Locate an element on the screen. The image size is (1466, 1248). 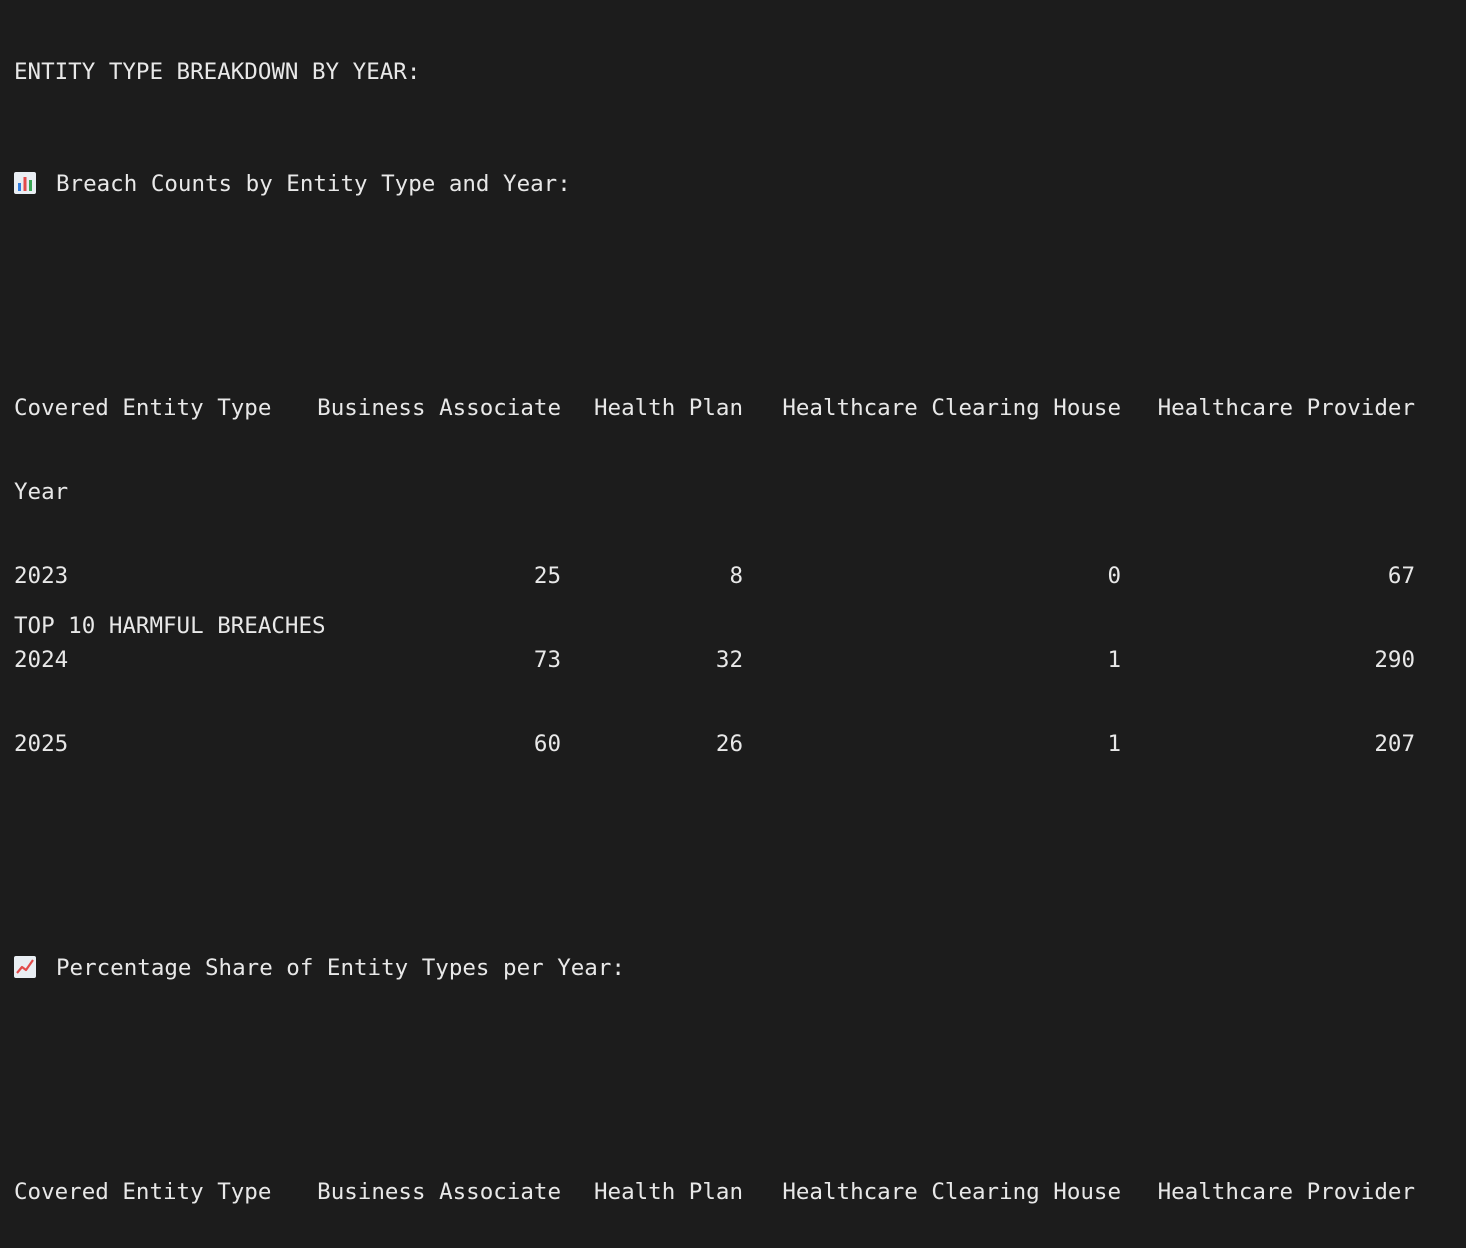
bar-chart-icon is located at coordinates (25, 183).